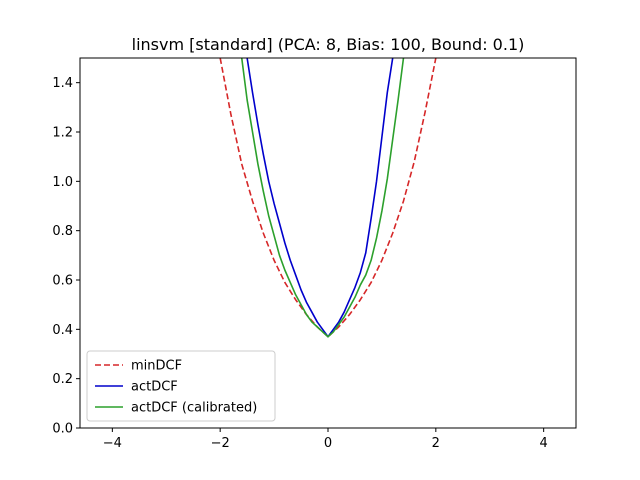  Describe the element at coordinates (220, 443) in the screenshot. I see `x-tick-label: −2` at that location.